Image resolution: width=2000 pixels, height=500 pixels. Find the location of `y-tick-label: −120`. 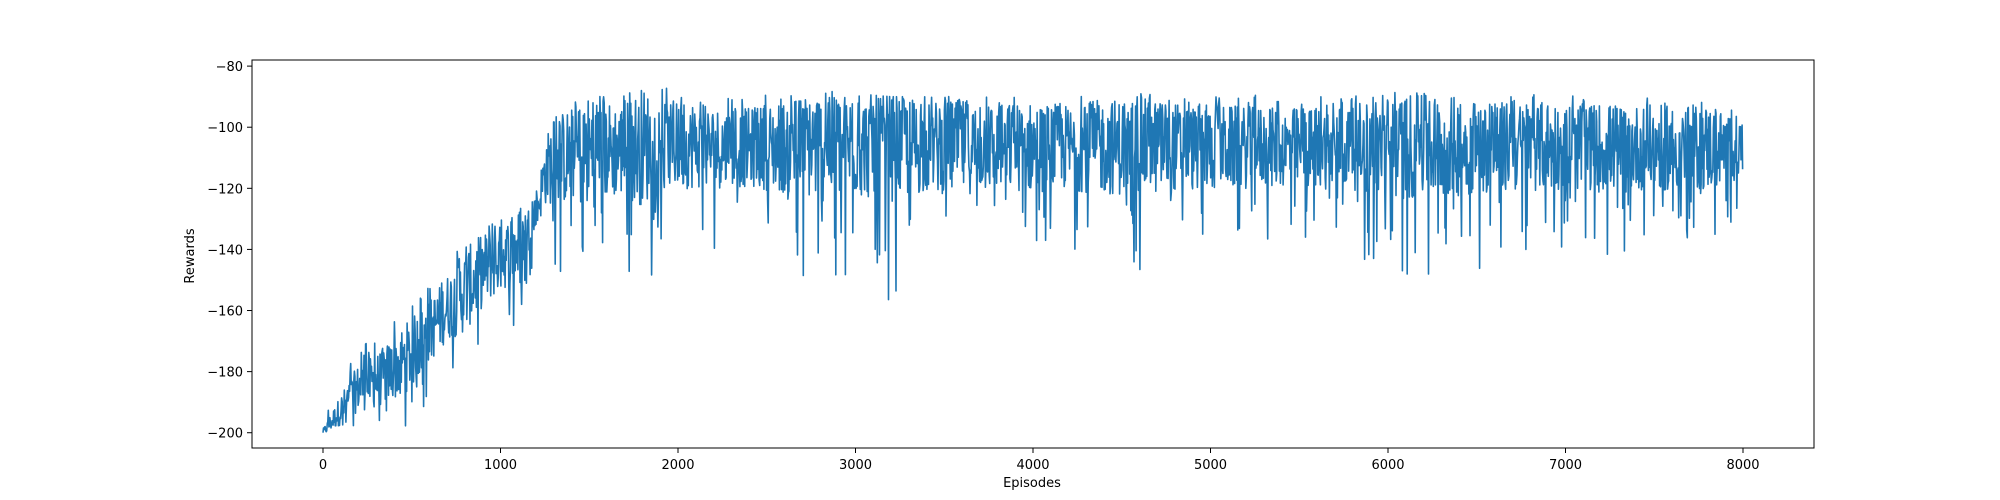

y-tick-label: −120 is located at coordinates (225, 189).